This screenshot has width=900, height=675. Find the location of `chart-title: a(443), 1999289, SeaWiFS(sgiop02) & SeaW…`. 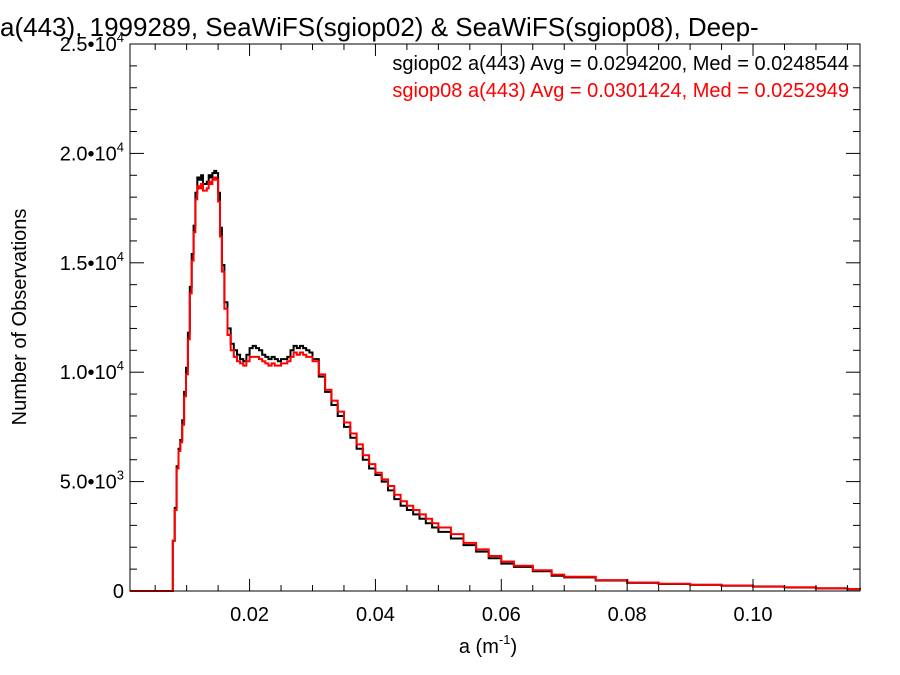

chart-title: a(443), 1999289, SeaWiFS(sgiop02) & SeaW… is located at coordinates (379, 27).